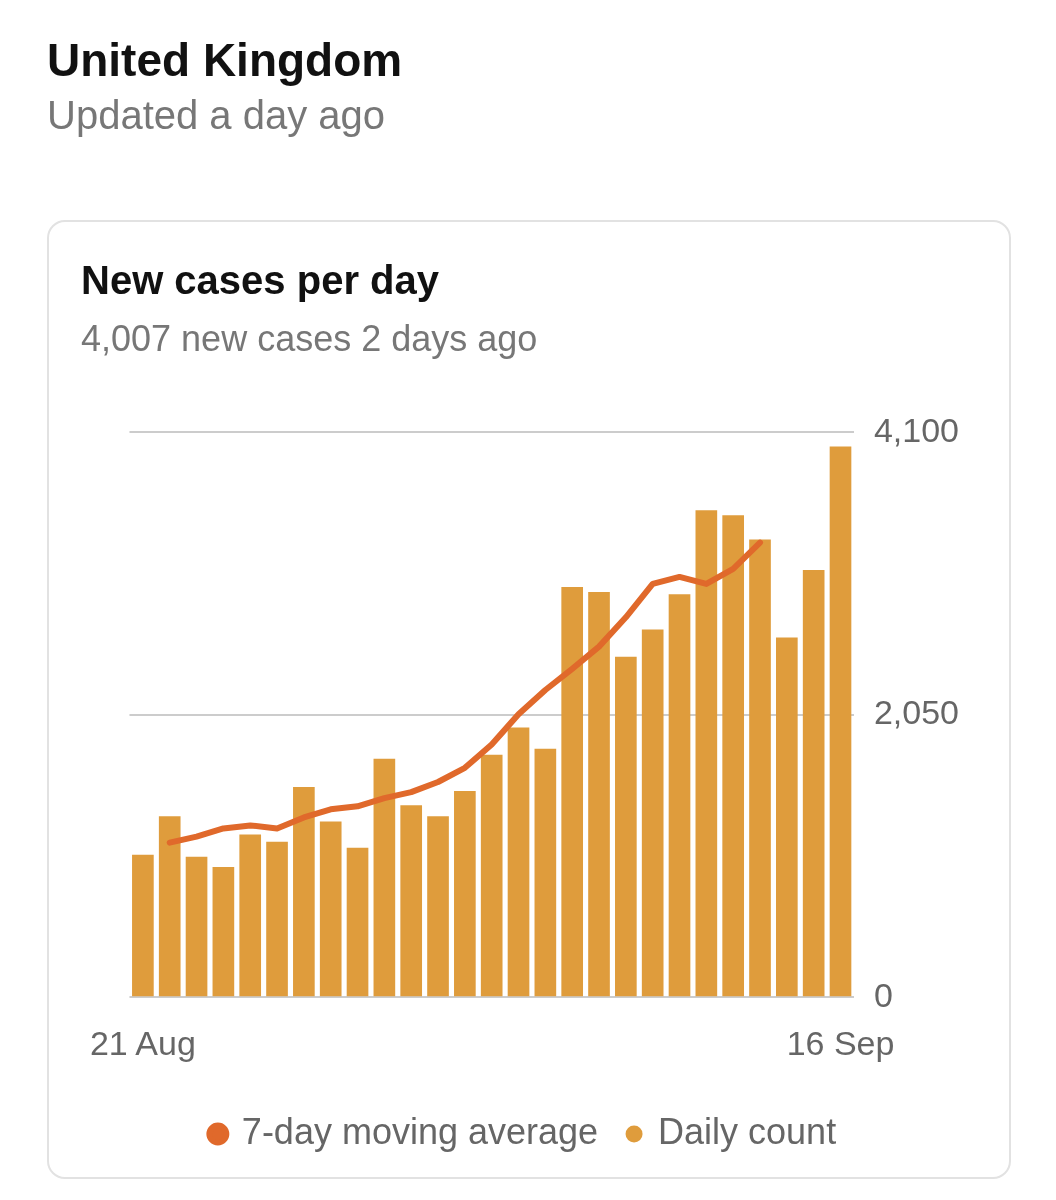 The height and width of the screenshot is (1200, 1056). Describe the element at coordinates (309, 339) in the screenshot. I see `chart-subtitle: 4,007 new cases 2 days ago` at that location.